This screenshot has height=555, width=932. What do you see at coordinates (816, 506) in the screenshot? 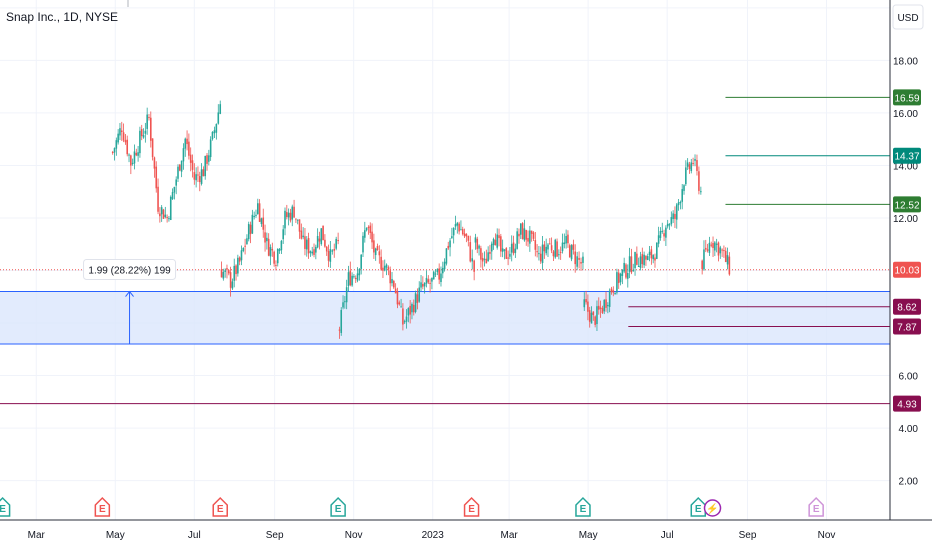
I see `event-marker-earnings-upcoming: E` at bounding box center [816, 506].